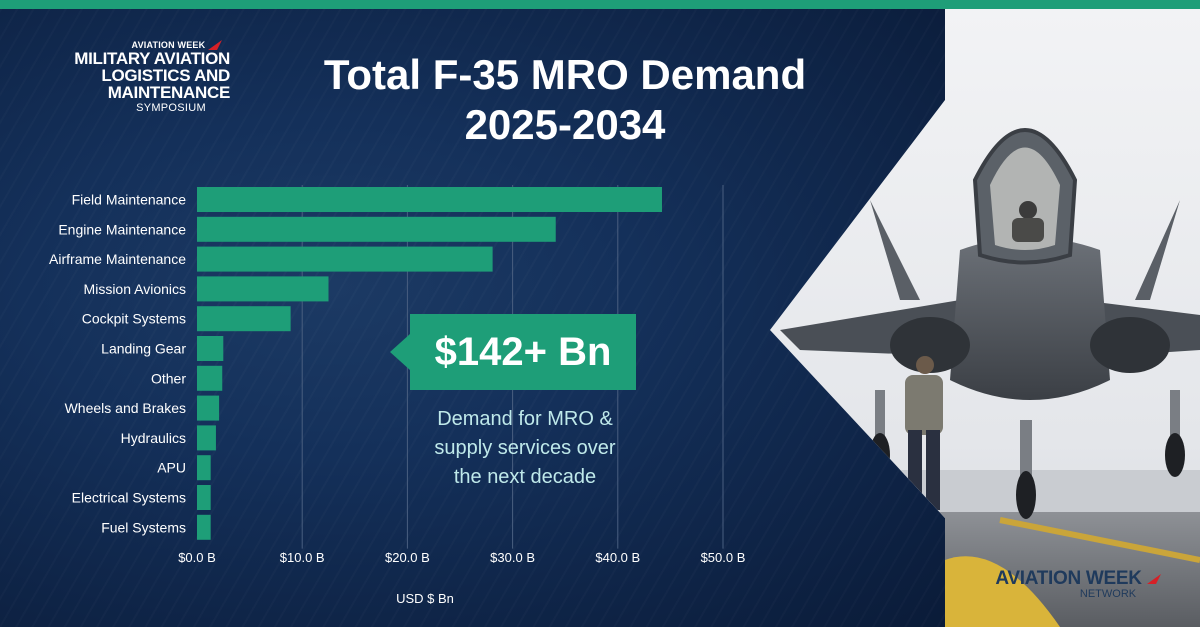 The height and width of the screenshot is (627, 1200). I want to click on category-label: Other, so click(168, 378).